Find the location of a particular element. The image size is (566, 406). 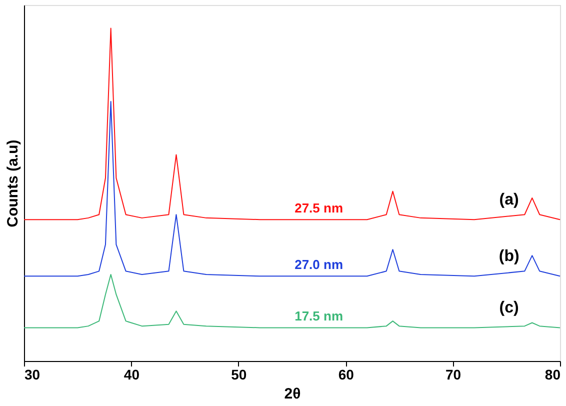

annotation: 27.0 nm is located at coordinates (319, 264).